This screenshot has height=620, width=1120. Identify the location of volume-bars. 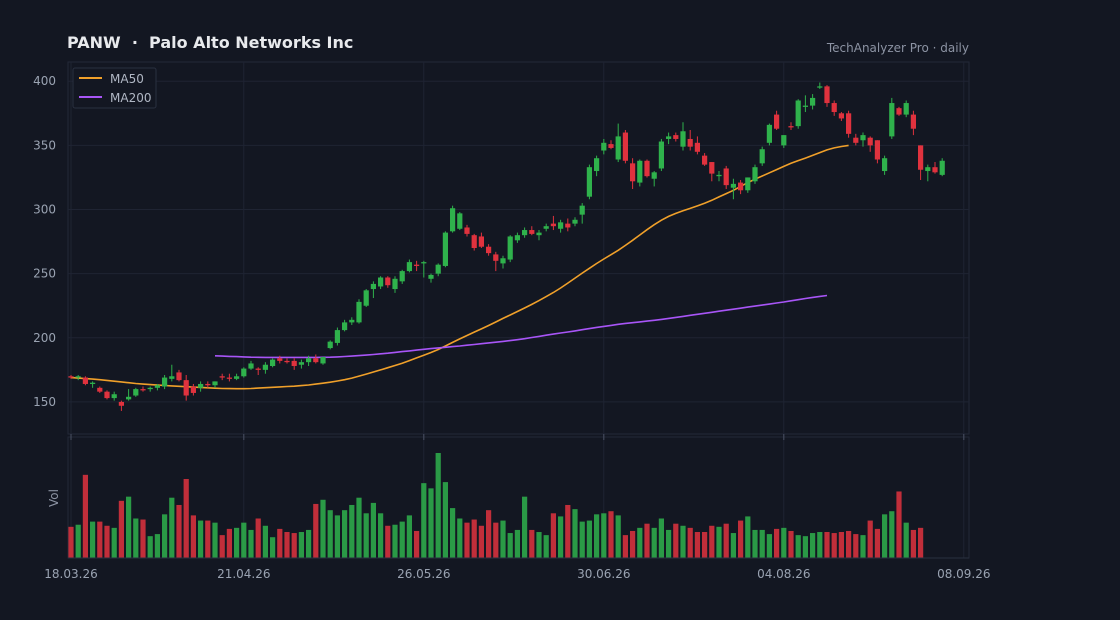
(496, 505).